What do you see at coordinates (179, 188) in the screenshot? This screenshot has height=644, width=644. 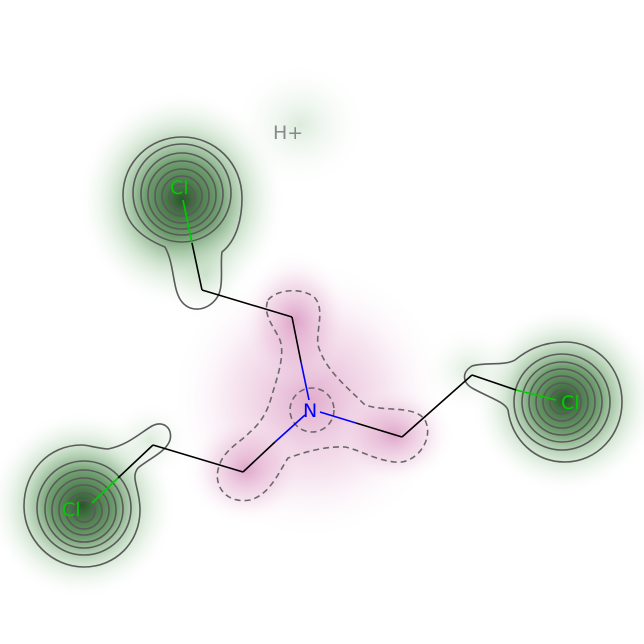 I see `atom-label-cl-top: Cl` at bounding box center [179, 188].